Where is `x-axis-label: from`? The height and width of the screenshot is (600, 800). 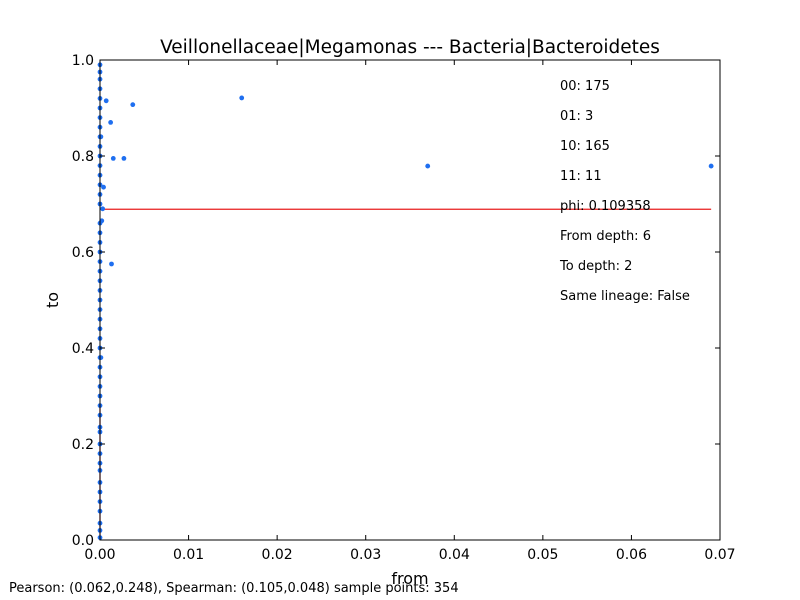 x-axis-label: from is located at coordinates (409, 578).